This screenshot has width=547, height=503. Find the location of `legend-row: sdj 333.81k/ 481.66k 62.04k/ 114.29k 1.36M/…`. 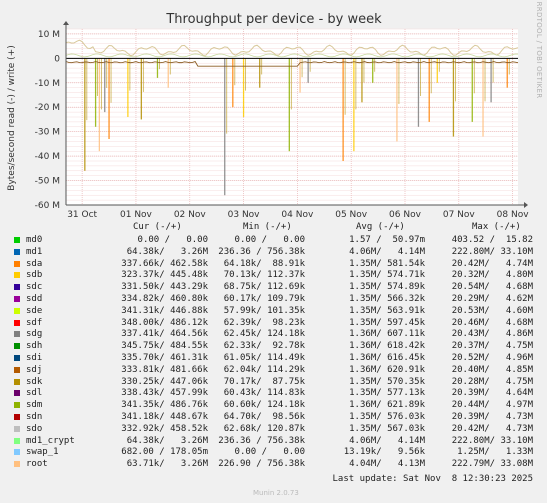

legend-row: sdj 333.81k/ 481.66k 62.04k/ 114.29k 1.36M/… is located at coordinates (274, 370).